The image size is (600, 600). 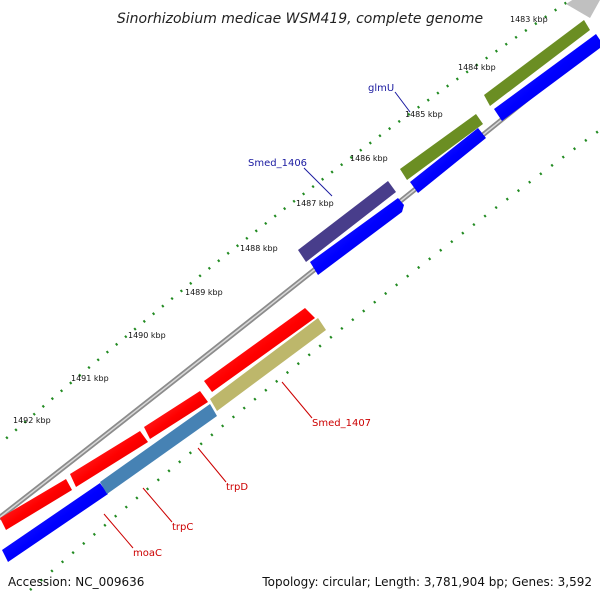 What do you see at coordinates (90, 378) in the screenshot?
I see `tick-label: 1491 kbp` at bounding box center [90, 378].